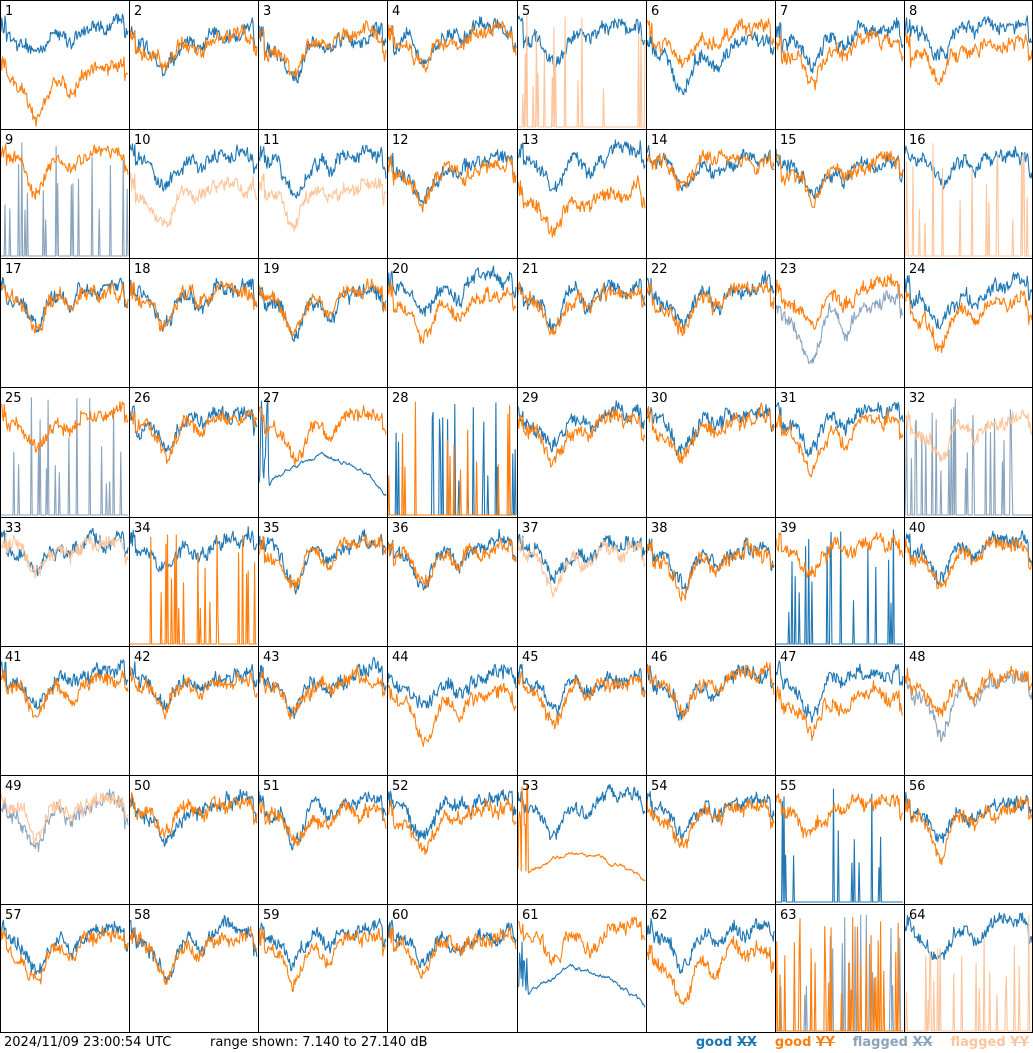 The width and height of the screenshot is (1033, 1053). I want to click on panel-59: 59, so click(322, 968).